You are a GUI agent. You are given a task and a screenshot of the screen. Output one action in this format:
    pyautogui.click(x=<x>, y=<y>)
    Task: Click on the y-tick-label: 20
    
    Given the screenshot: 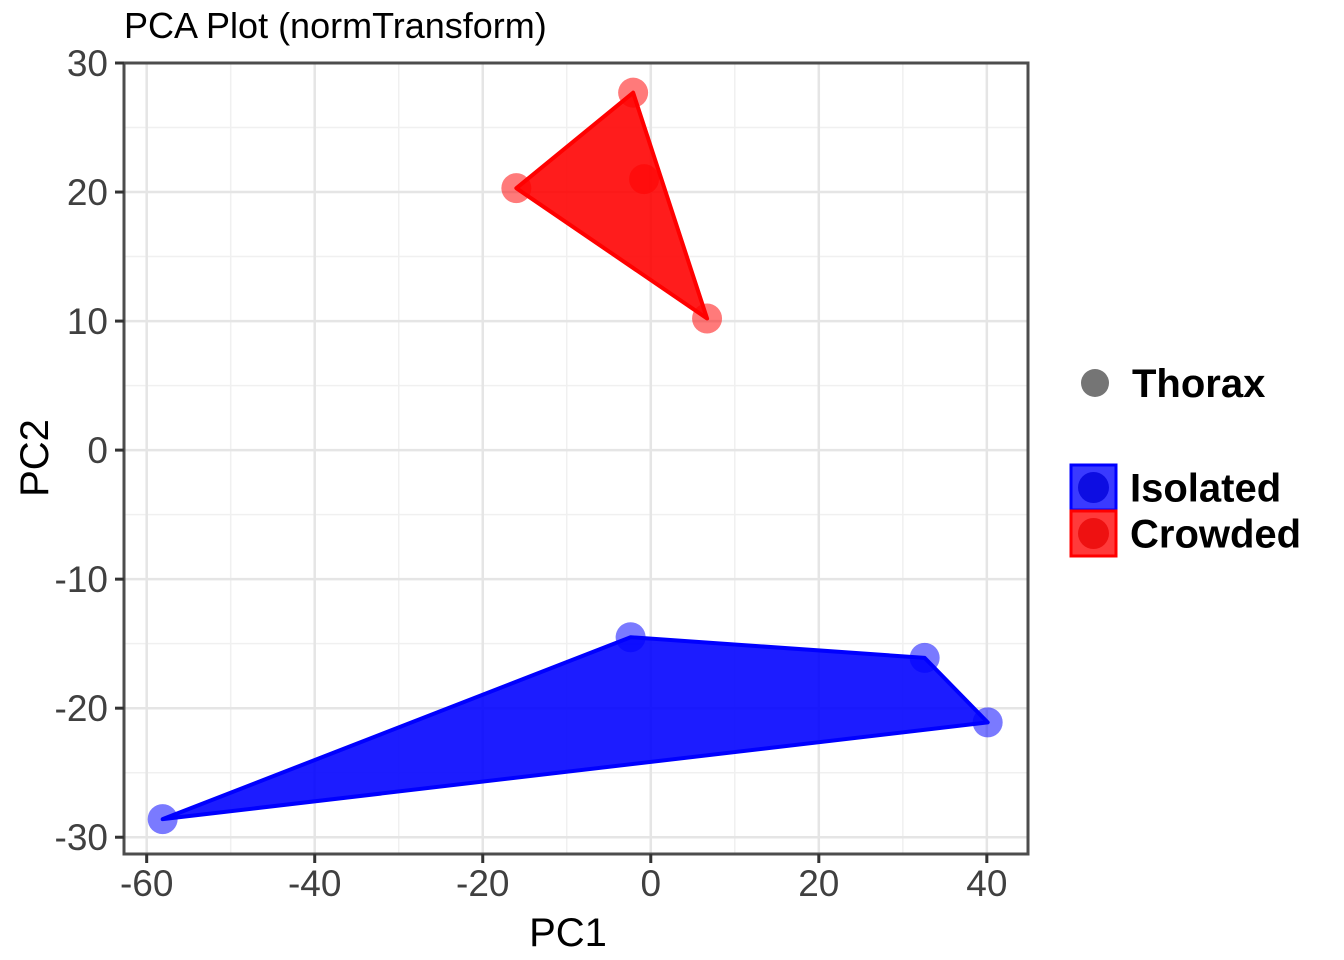 What is the action you would take?
    pyautogui.click(x=87, y=192)
    